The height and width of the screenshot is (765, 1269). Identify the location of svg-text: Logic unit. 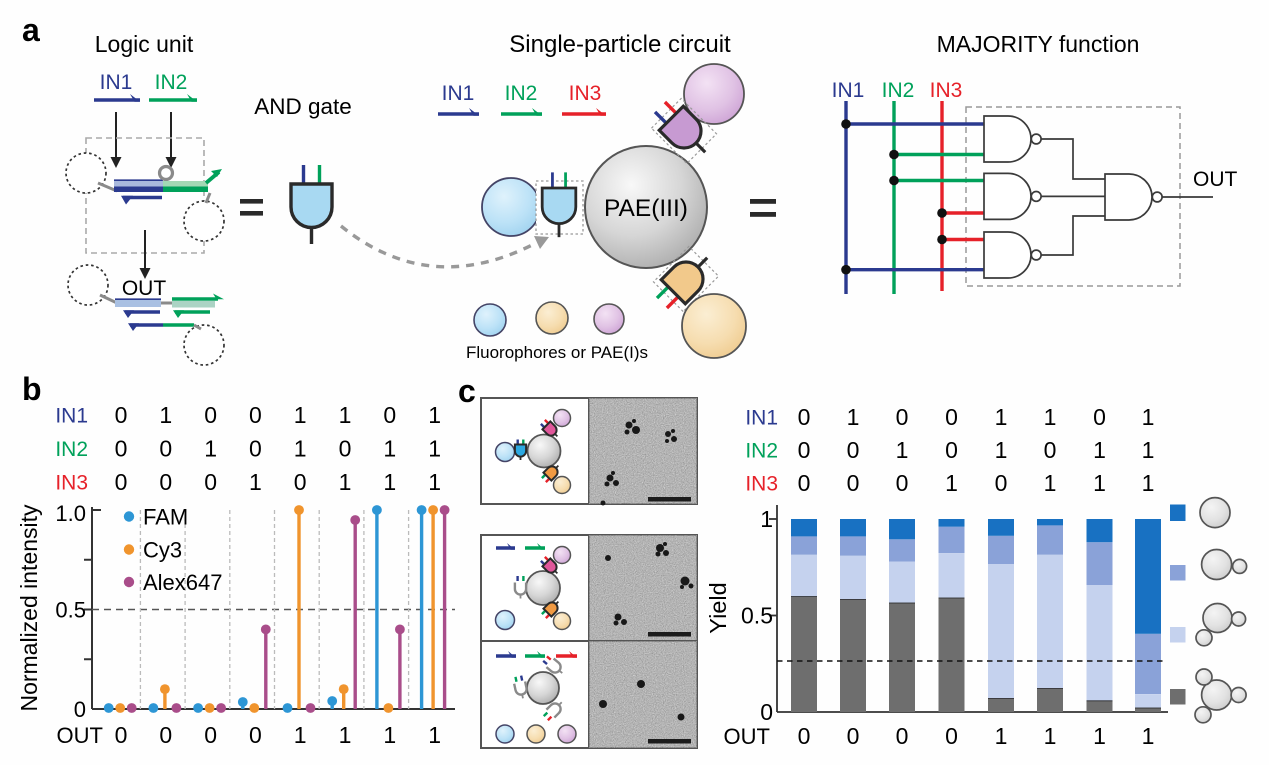
(144, 44).